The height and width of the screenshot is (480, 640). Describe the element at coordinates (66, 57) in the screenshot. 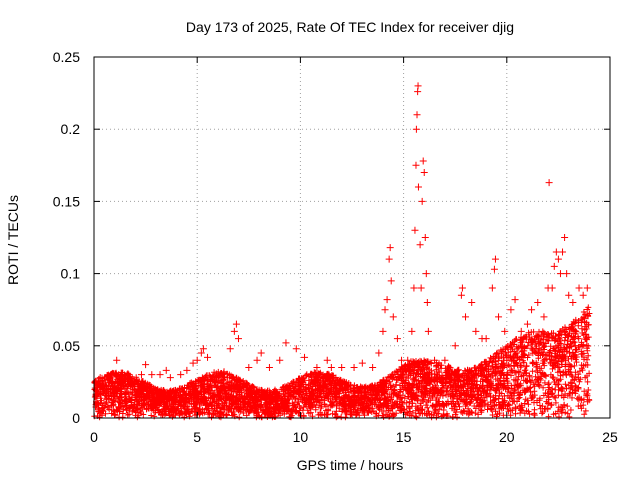

I see `y-tick-label: 0.25` at that location.